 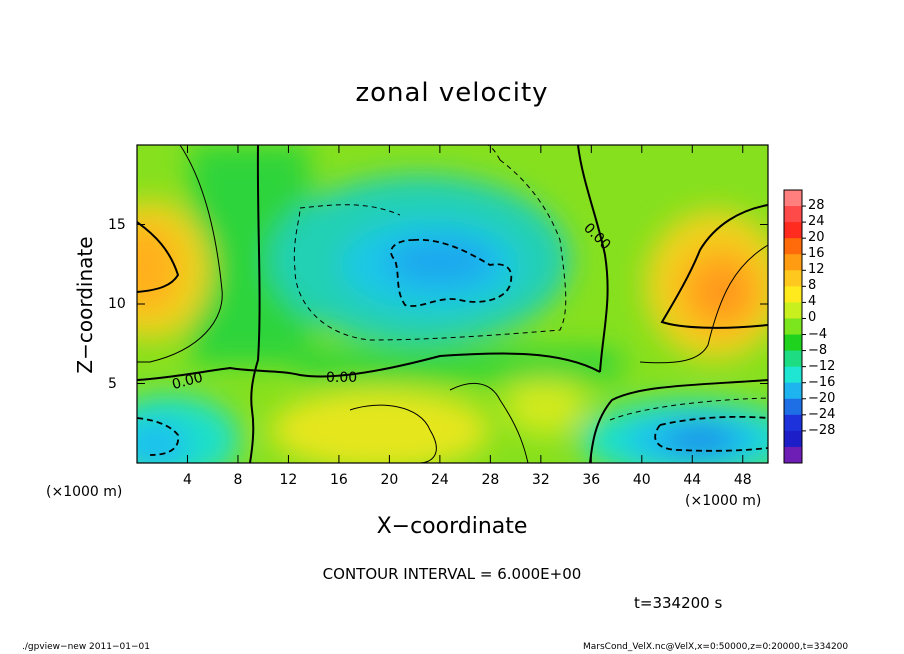 What do you see at coordinates (389, 480) in the screenshot?
I see `x-tick-label: 20` at bounding box center [389, 480].